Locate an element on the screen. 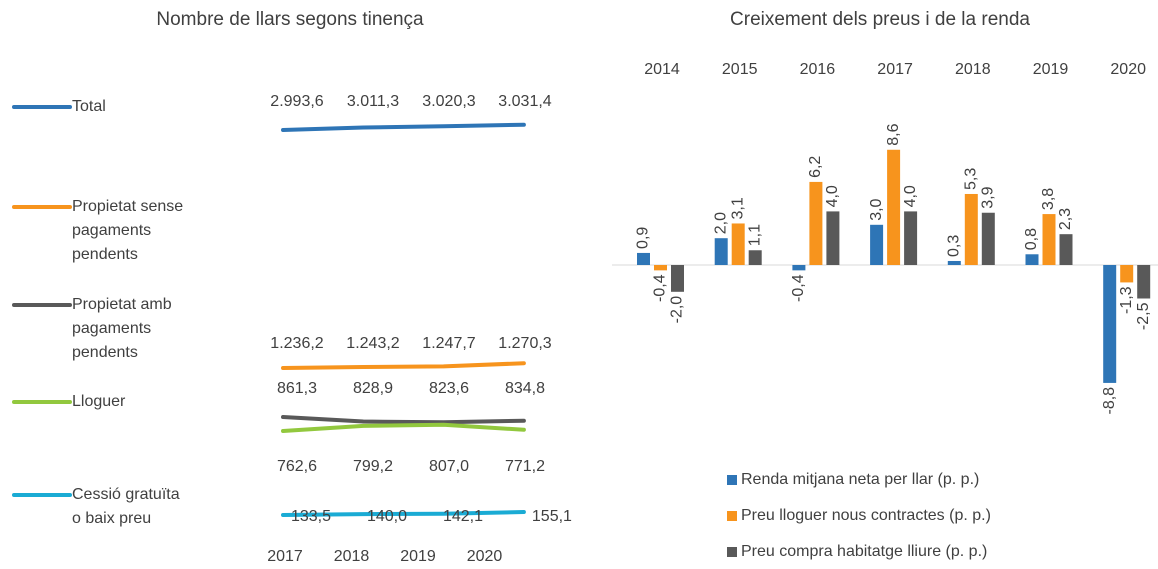  legend-label: Renda mitjana neta per llar (p. p.) is located at coordinates (860, 479).